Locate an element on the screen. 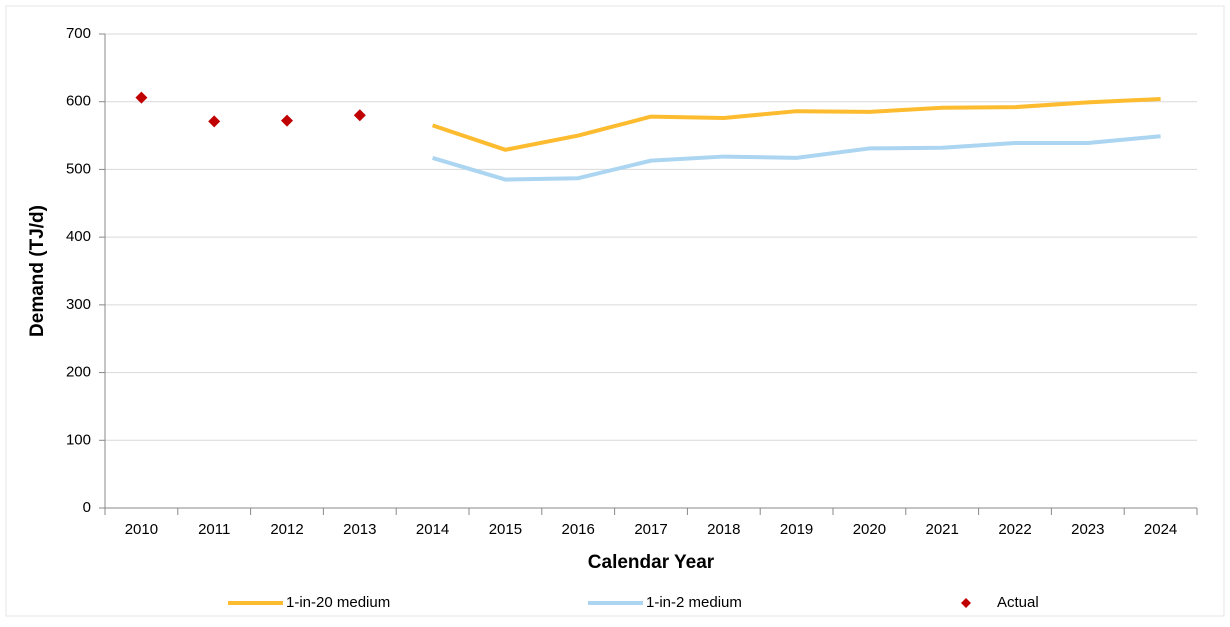 This screenshot has width=1230, height=627. y-tick-label: 500 is located at coordinates (78, 168).